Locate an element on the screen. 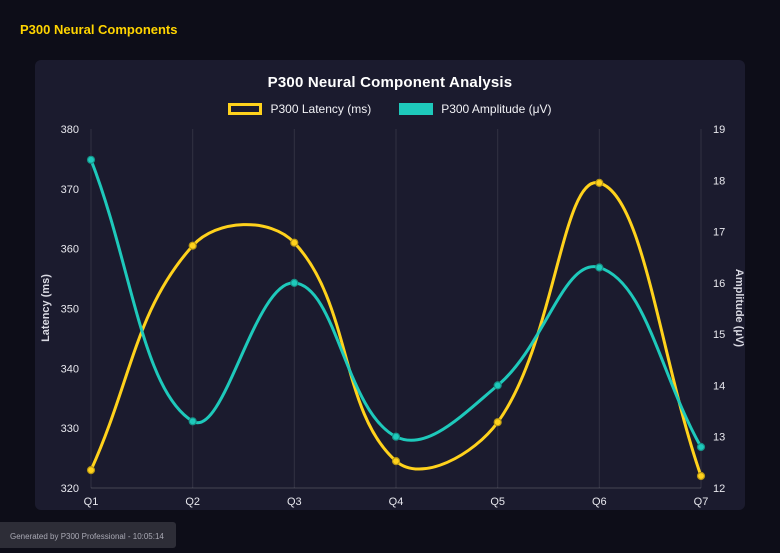 This screenshot has height=553, width=780. y-left-tick-label: 360 is located at coordinates (70, 250).